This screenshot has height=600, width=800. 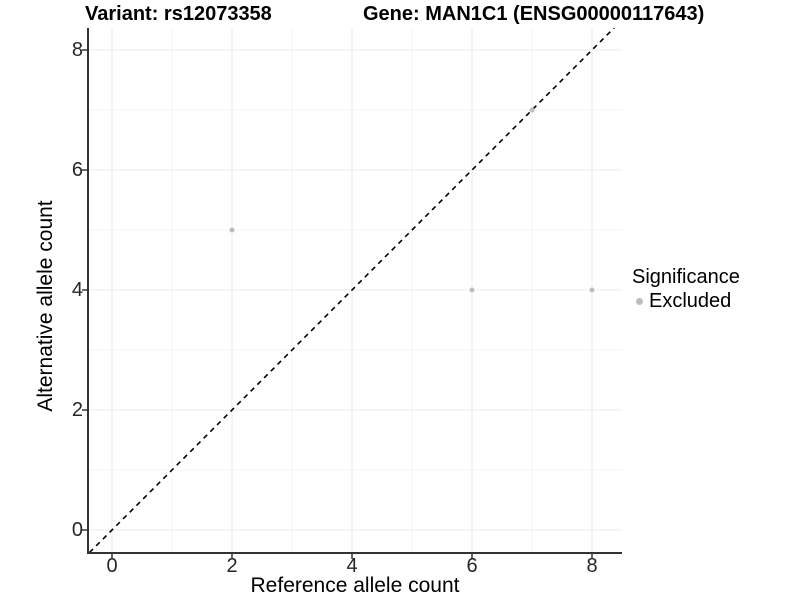 I want to click on x-tick-label: 6, so click(x=472, y=566).